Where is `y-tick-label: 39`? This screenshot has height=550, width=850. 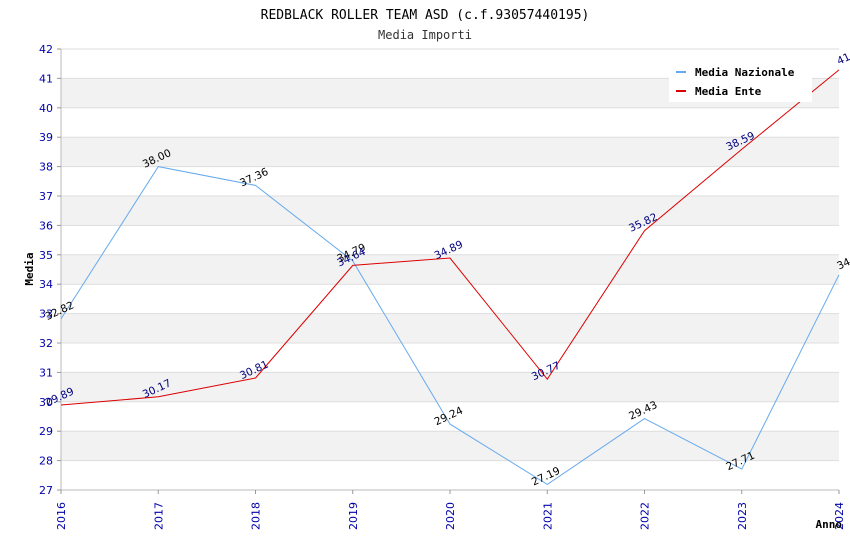 y-tick-label: 39 is located at coordinates (46, 137).